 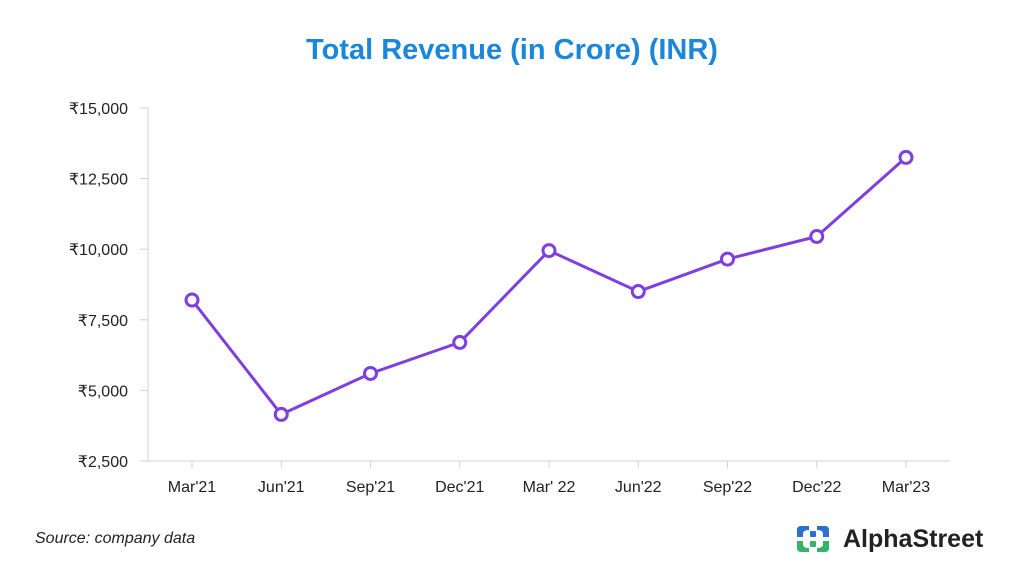 I want to click on y-tick-label: ₹10,000, so click(x=98, y=250).